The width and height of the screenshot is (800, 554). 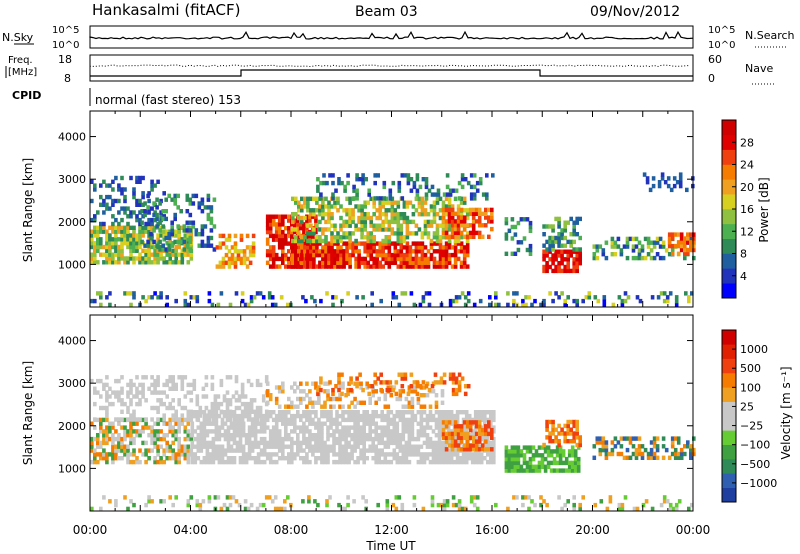 I want to click on nsky-tick-bottom: 10^0, so click(x=65, y=45).